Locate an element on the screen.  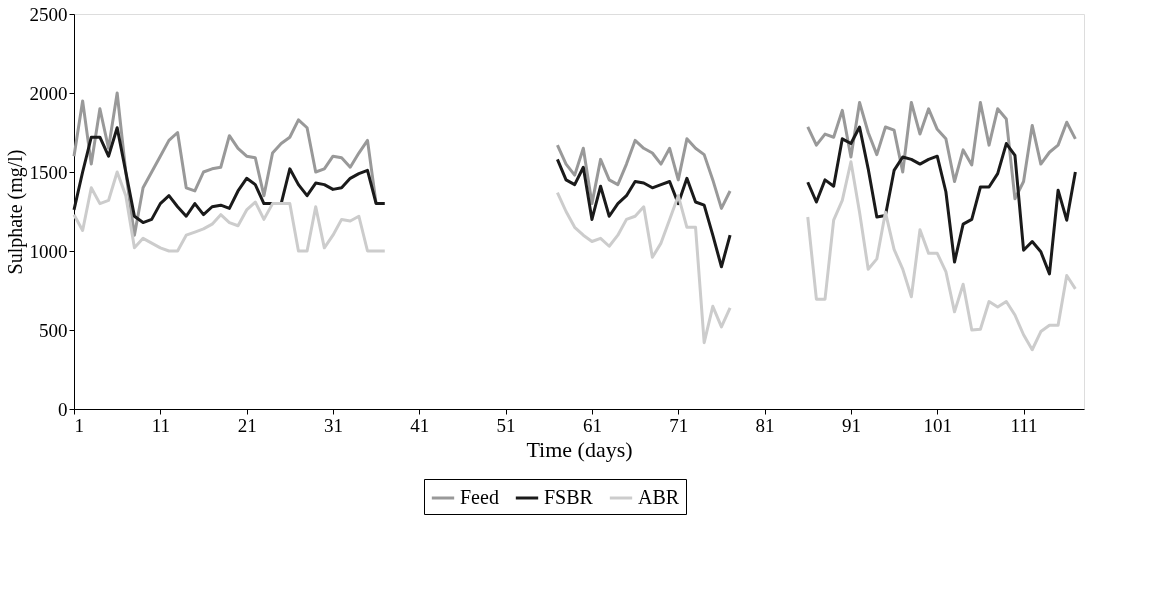
x-tick-label: 31 is located at coordinates (333, 425).